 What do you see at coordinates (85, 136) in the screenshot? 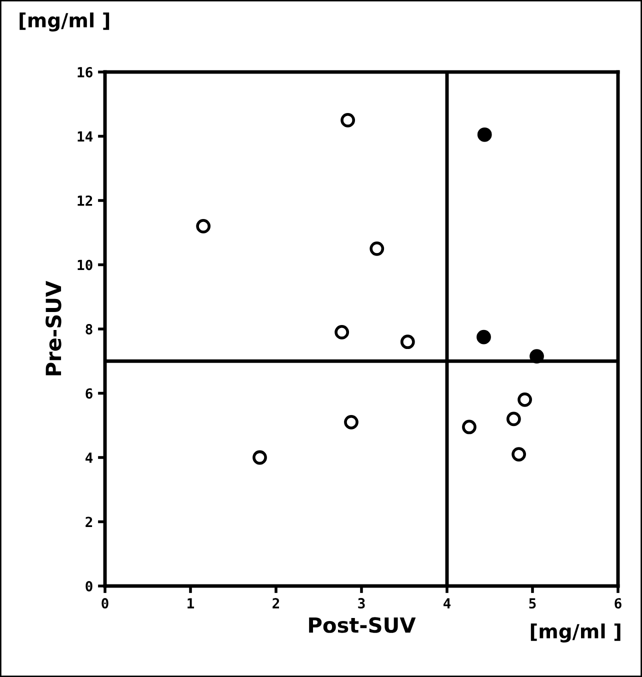
I see `y-tick-label: 14` at bounding box center [85, 136].